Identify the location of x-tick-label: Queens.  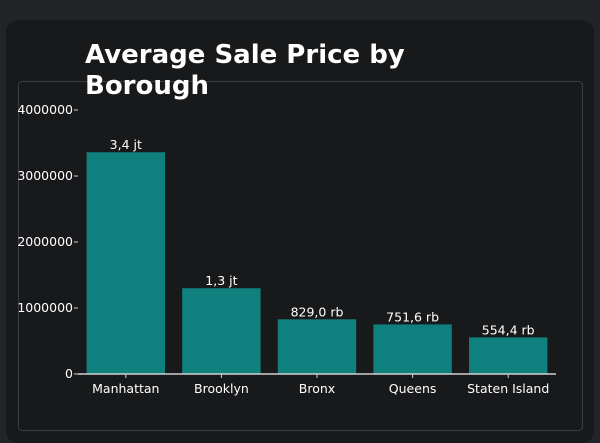
(413, 388).